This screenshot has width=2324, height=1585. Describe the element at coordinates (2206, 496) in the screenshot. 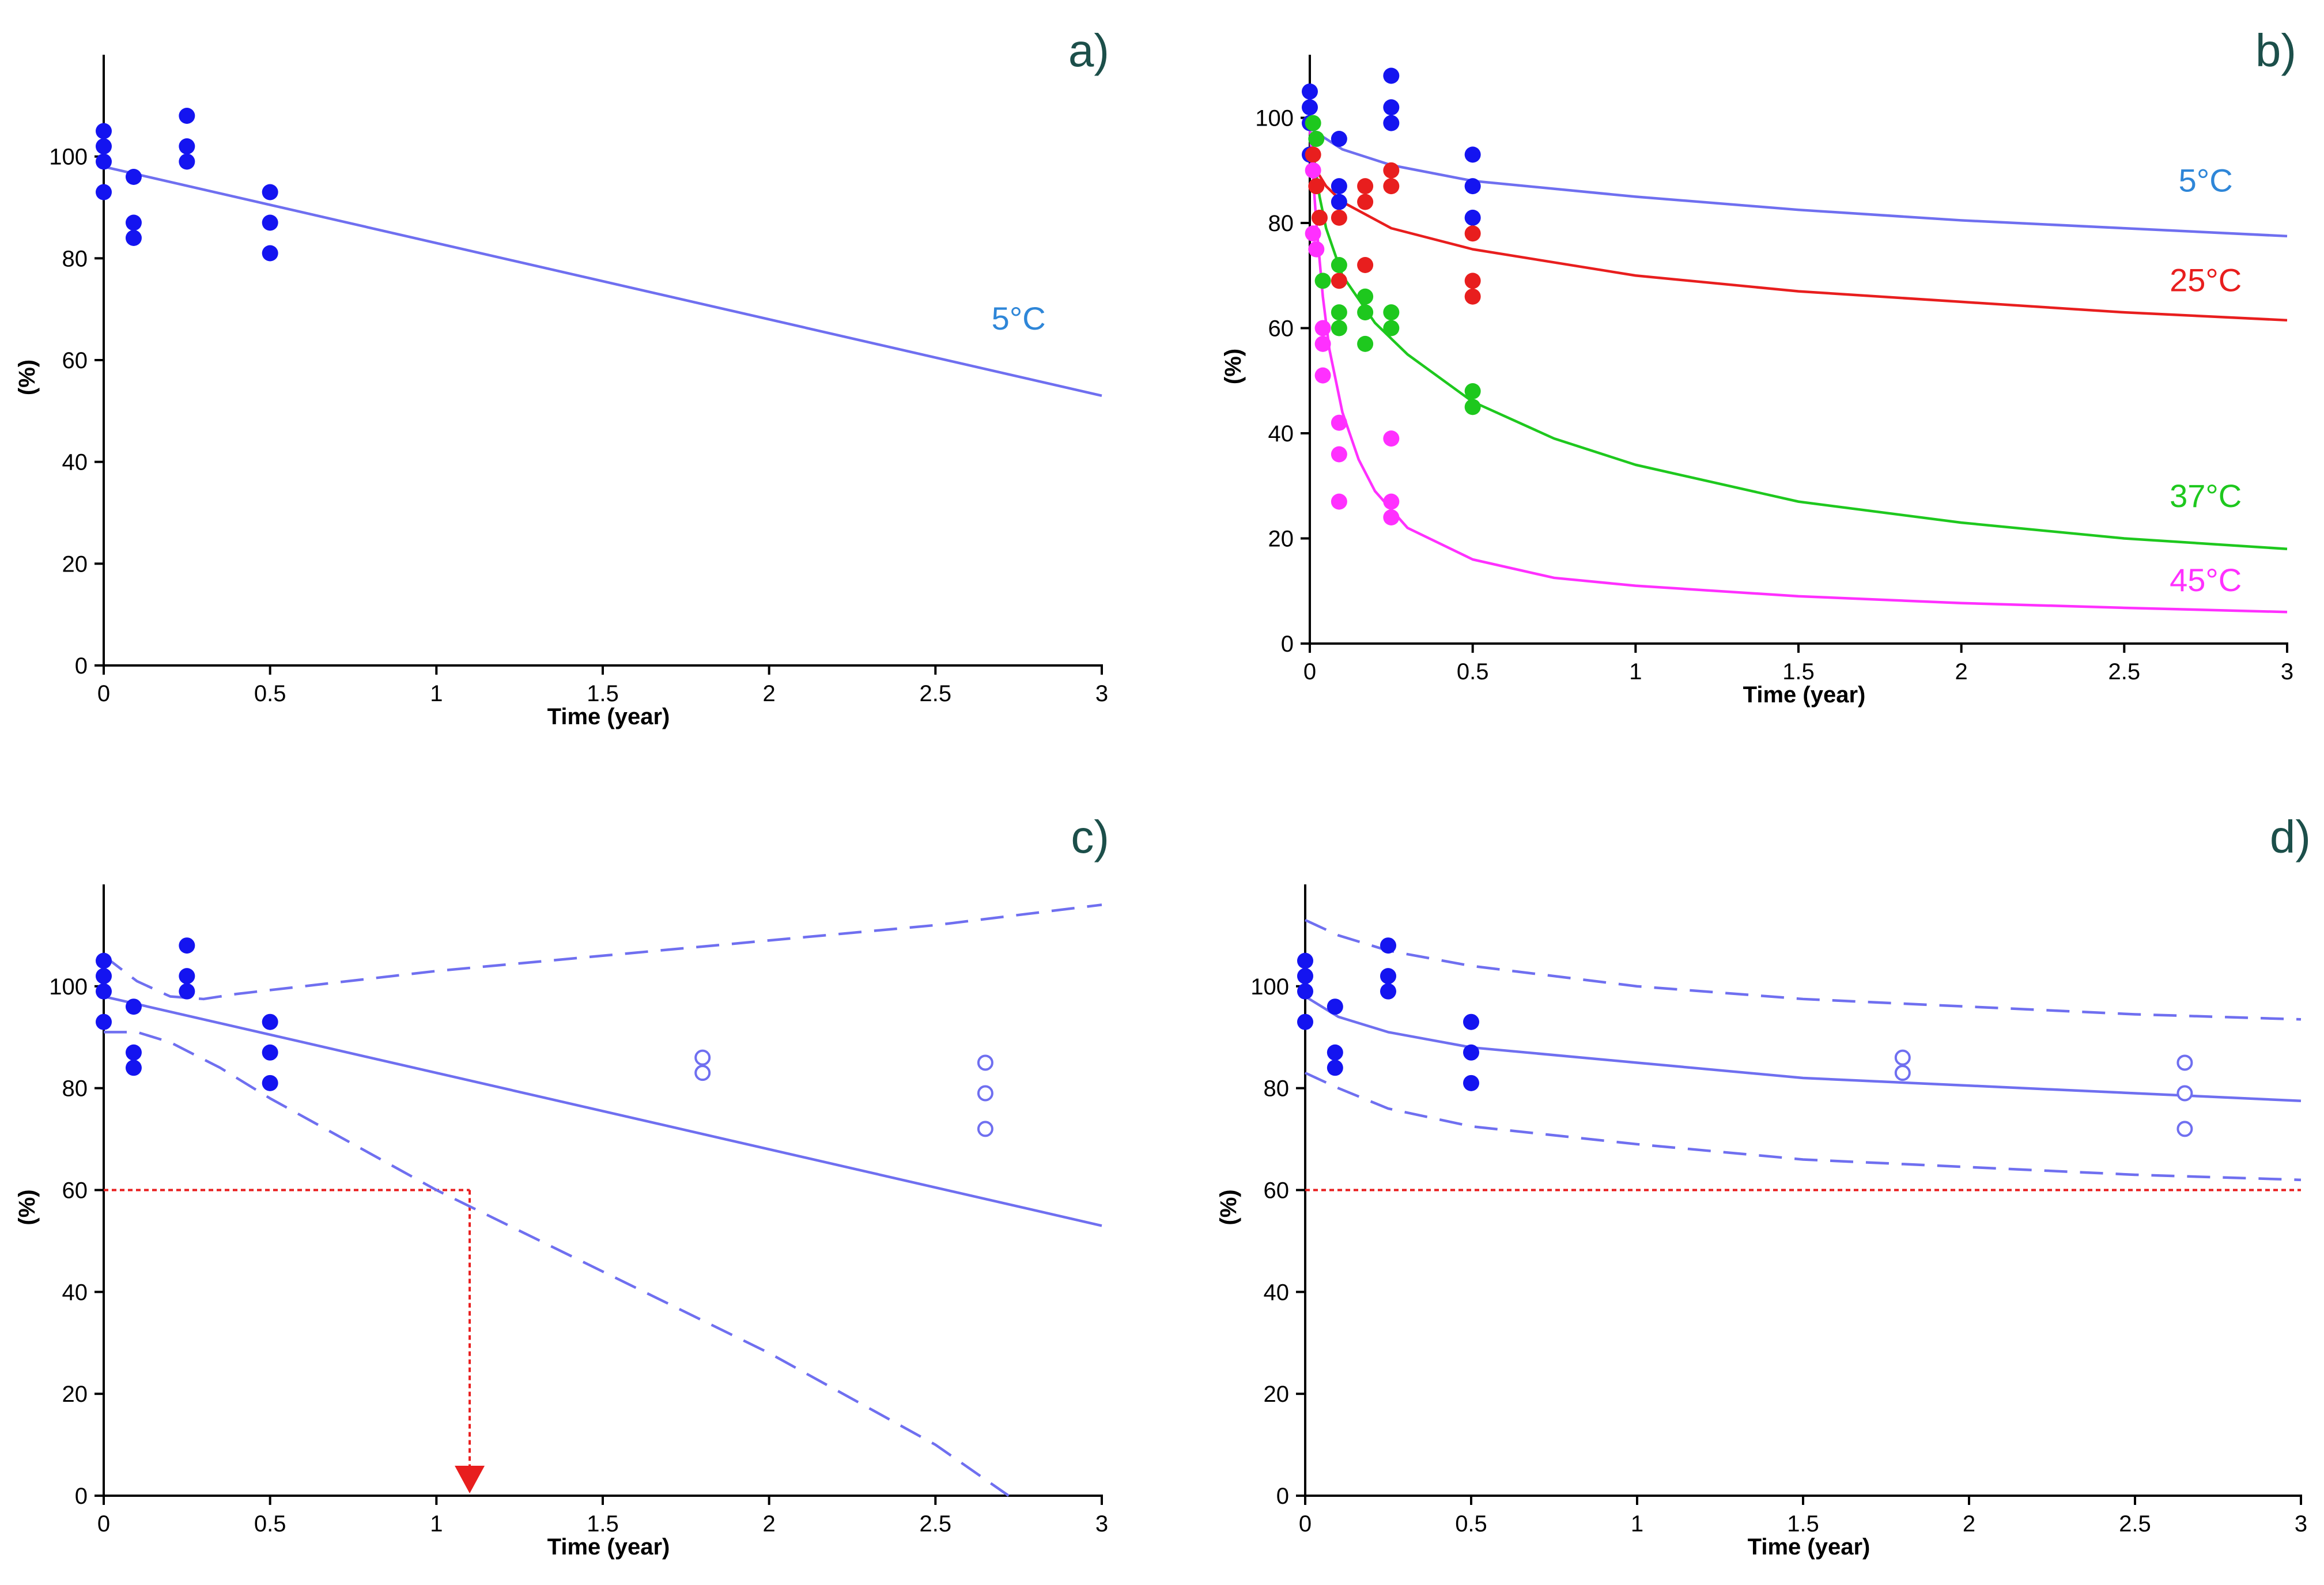

I see `series-label: 37°C` at that location.